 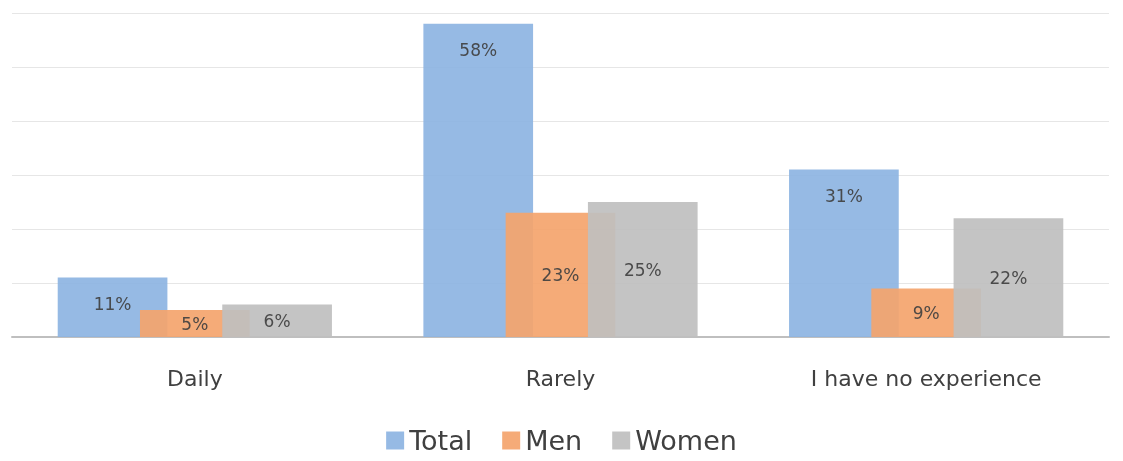 What do you see at coordinates (554, 440) in the screenshot?
I see `legend-label: Men` at bounding box center [554, 440].